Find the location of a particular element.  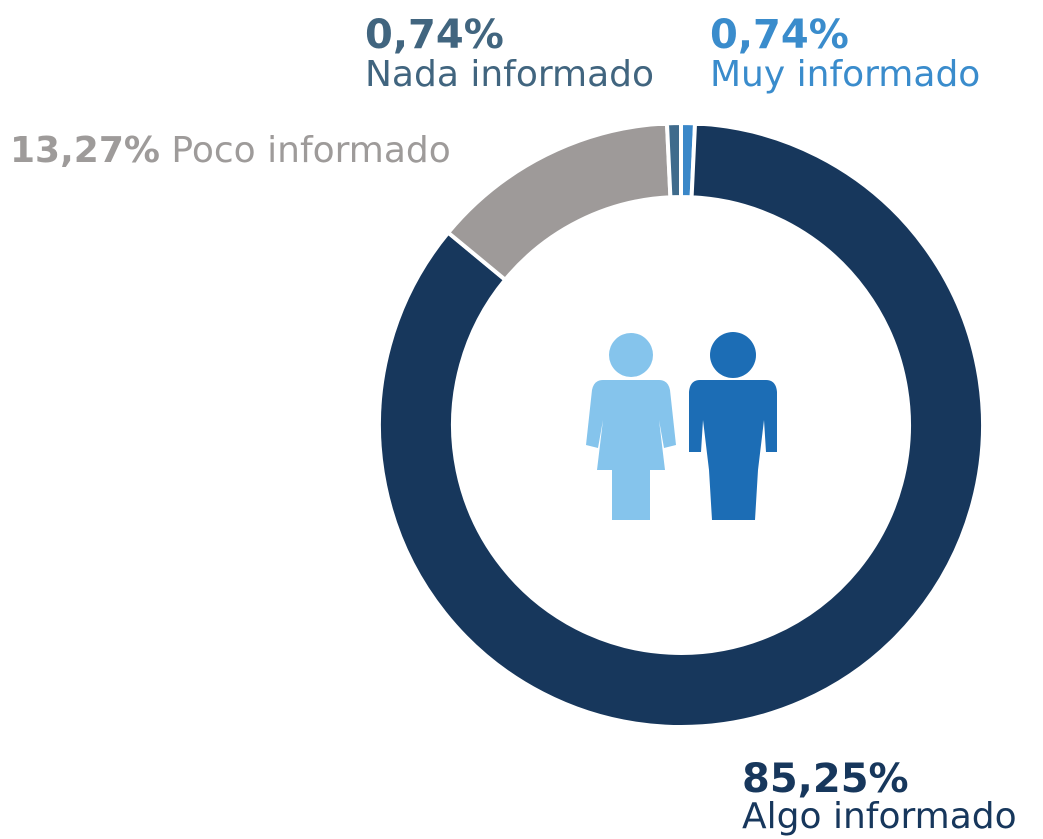

slice-name: Poco informado is located at coordinates (310, 150).